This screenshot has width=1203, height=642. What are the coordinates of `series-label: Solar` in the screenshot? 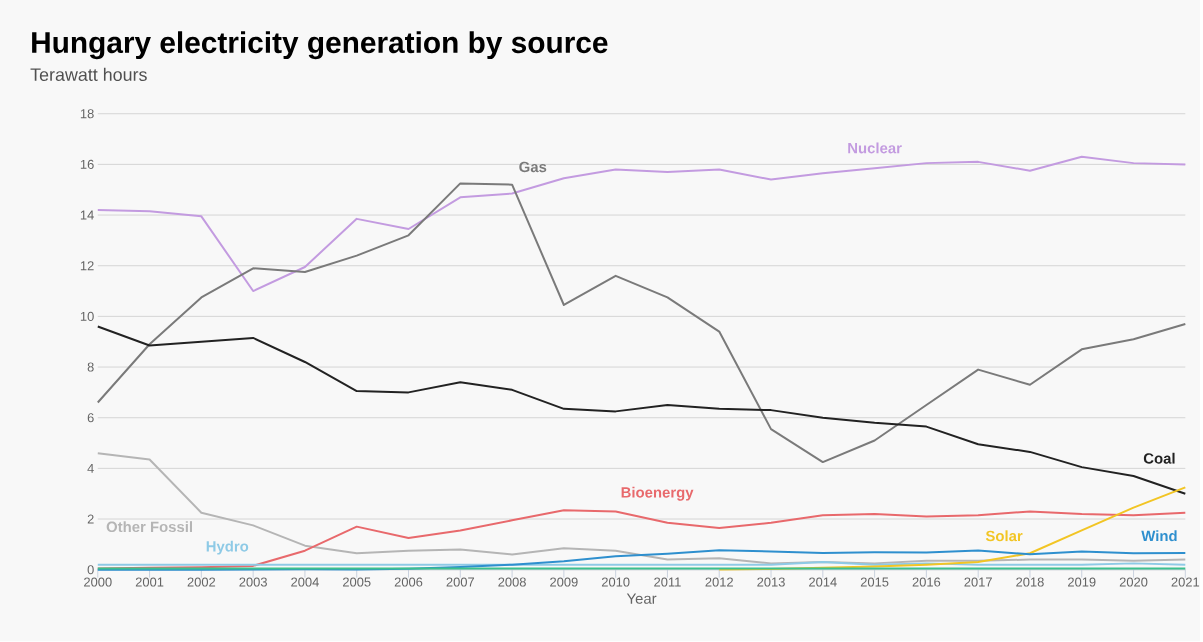 It's located at (1004, 536).